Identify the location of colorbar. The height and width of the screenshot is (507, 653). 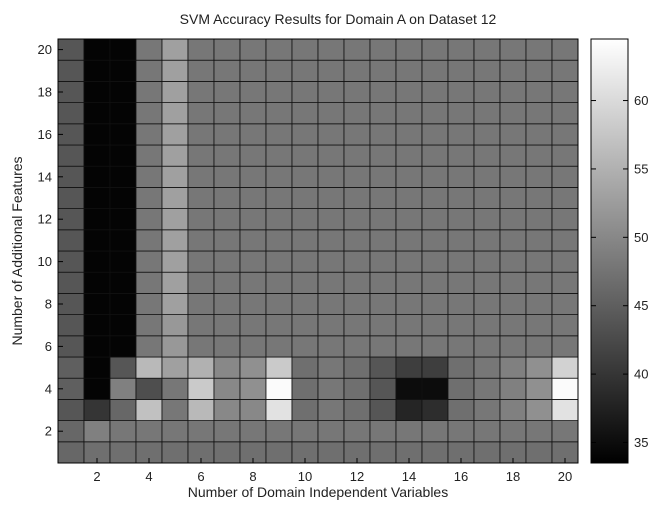
(609, 251).